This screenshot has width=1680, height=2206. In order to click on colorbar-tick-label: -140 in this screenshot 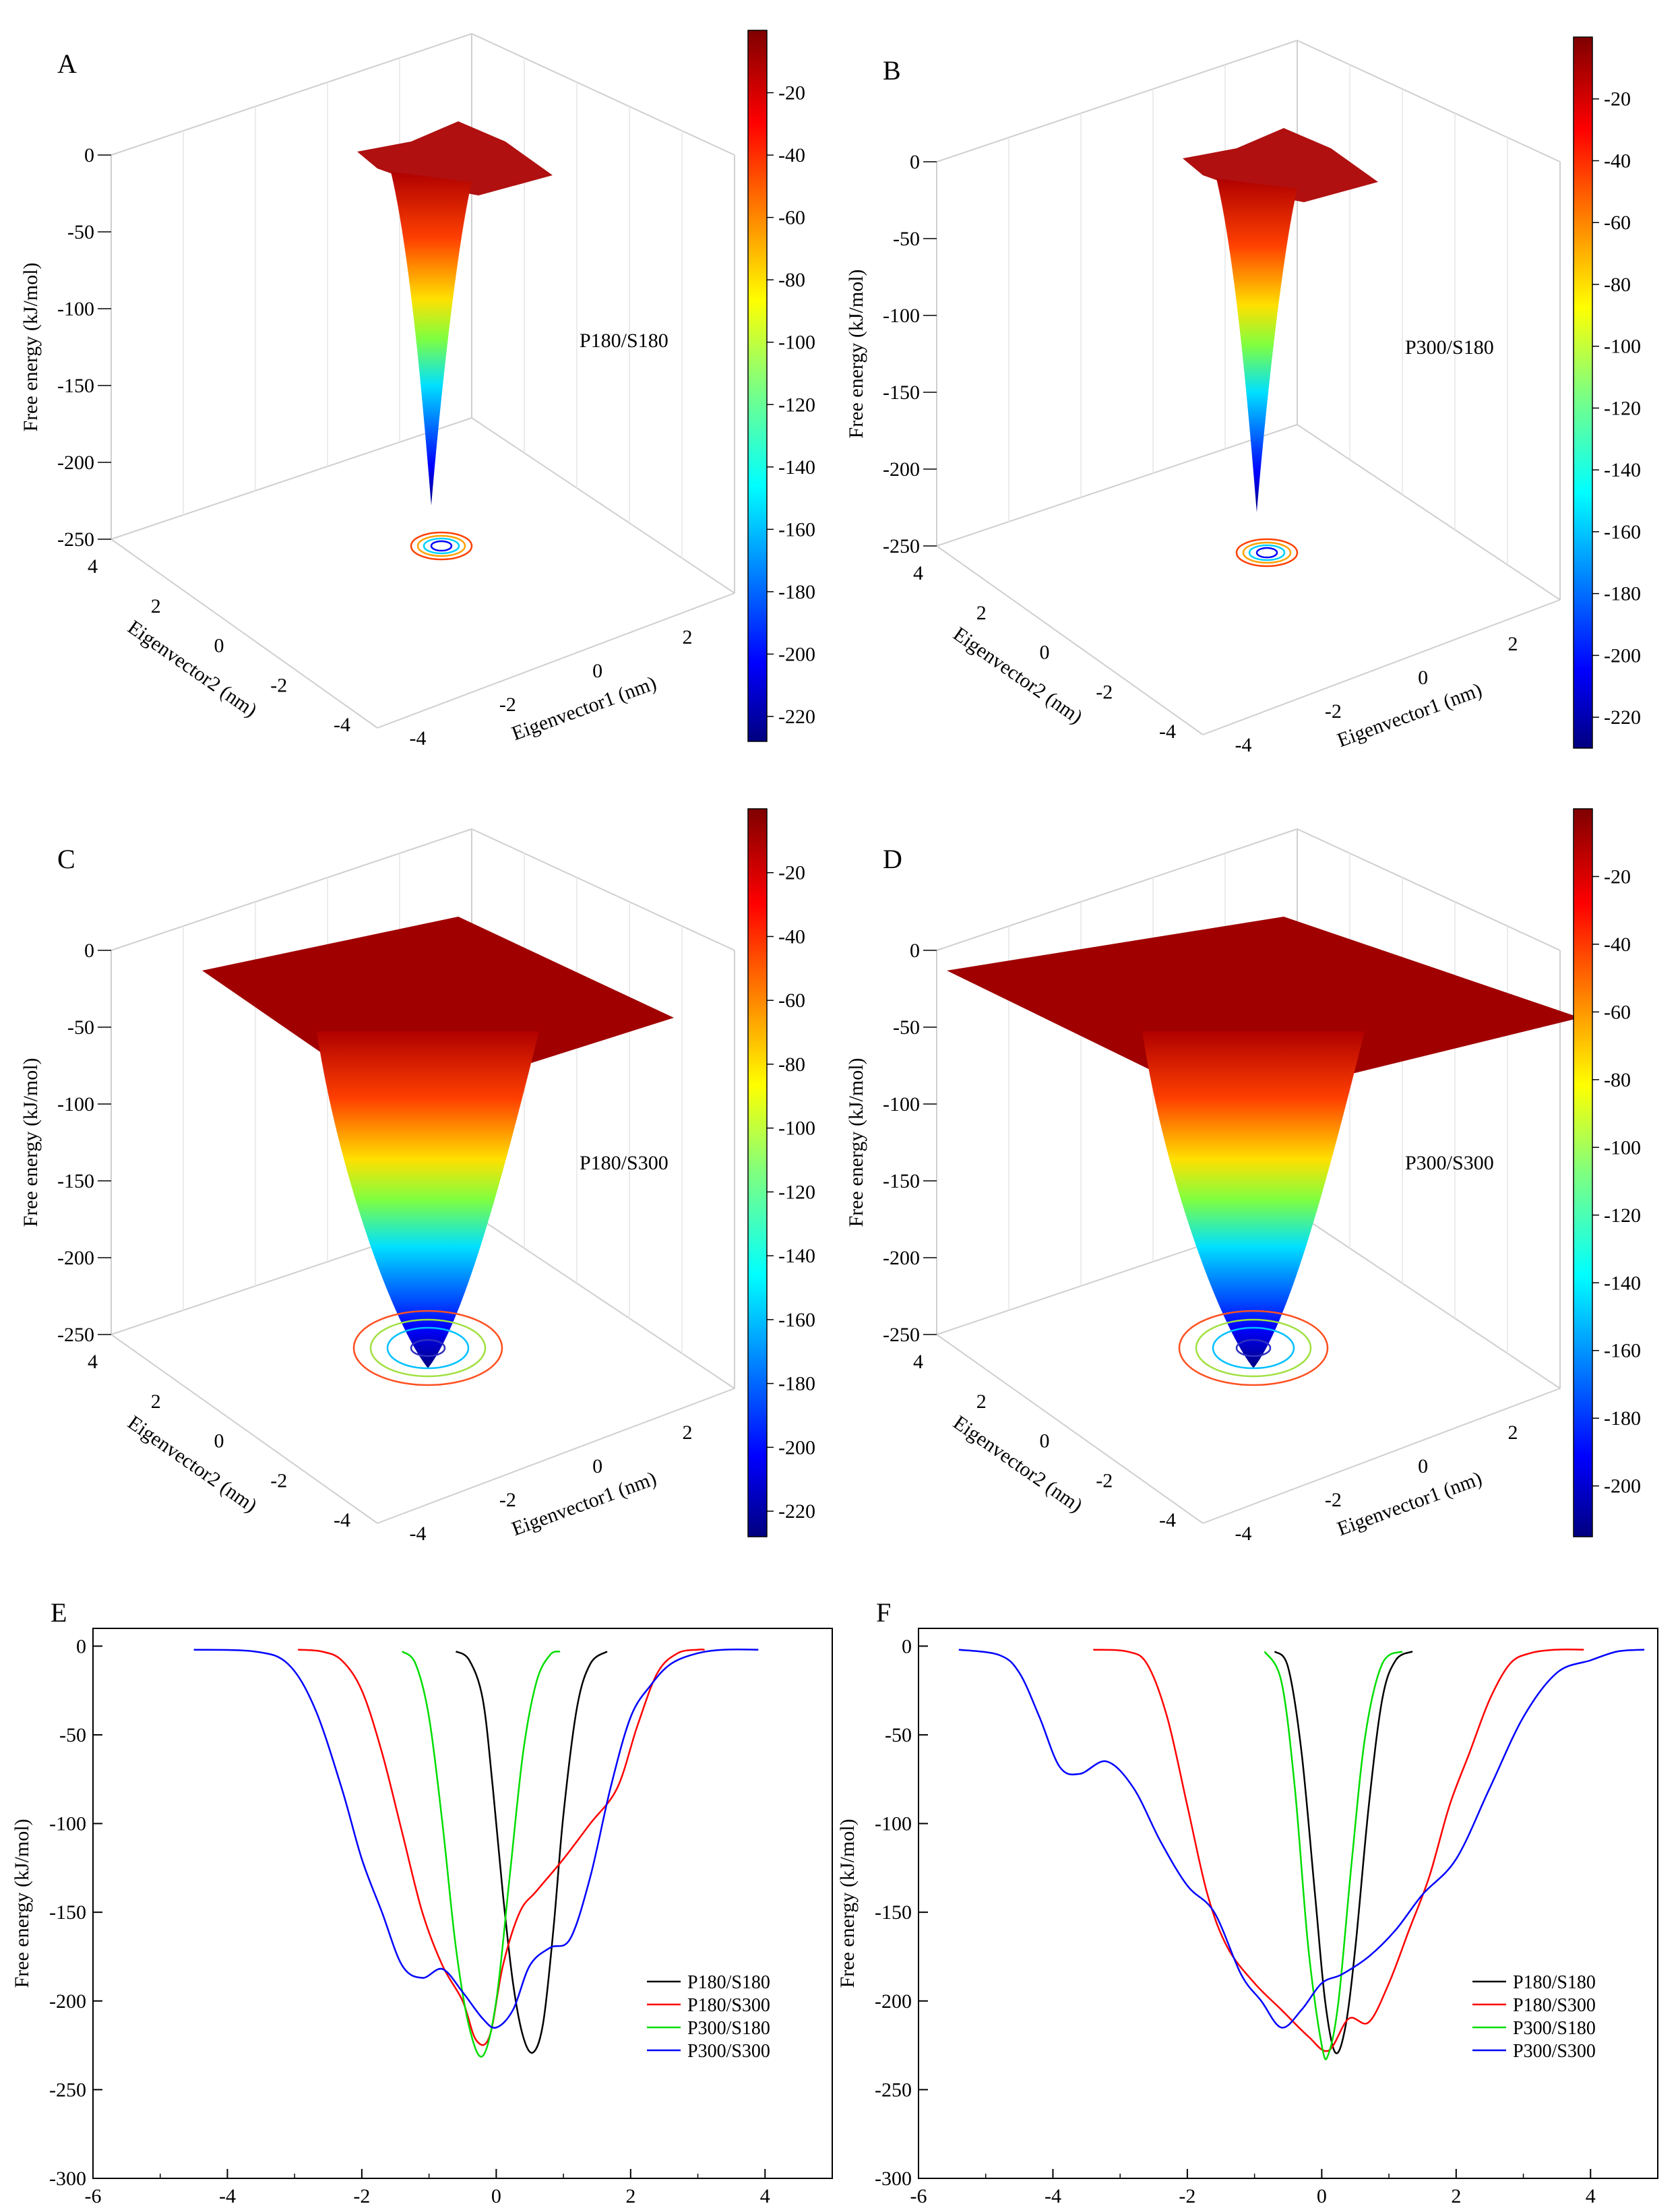, I will do `click(796, 1256)`.